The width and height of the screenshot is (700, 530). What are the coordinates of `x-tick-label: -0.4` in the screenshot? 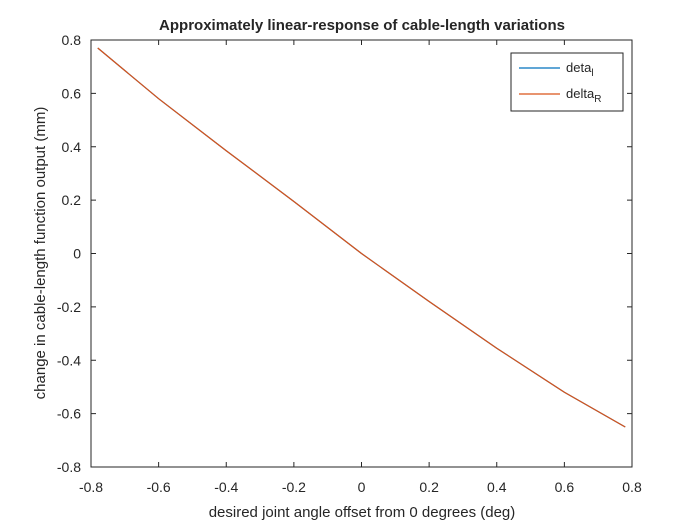 It's located at (226, 487).